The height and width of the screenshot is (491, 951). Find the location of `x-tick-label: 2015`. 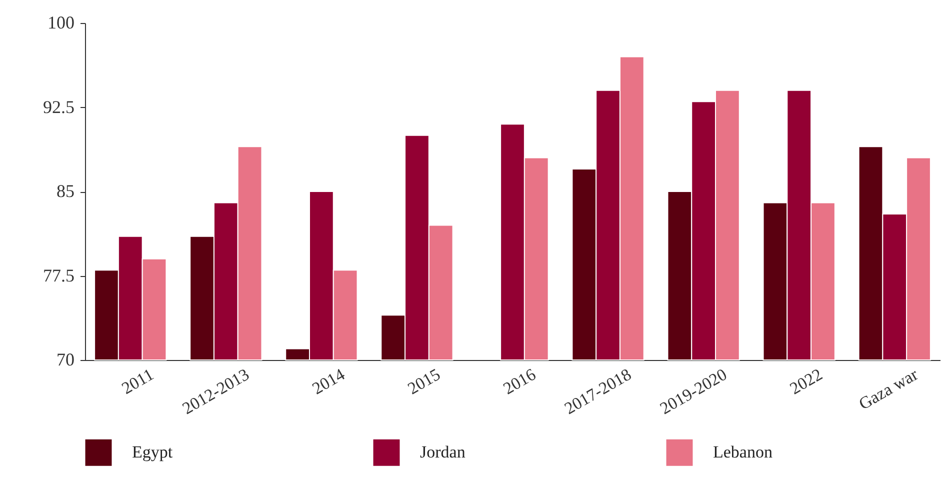

x-tick-label: 2015 is located at coordinates (424, 381).